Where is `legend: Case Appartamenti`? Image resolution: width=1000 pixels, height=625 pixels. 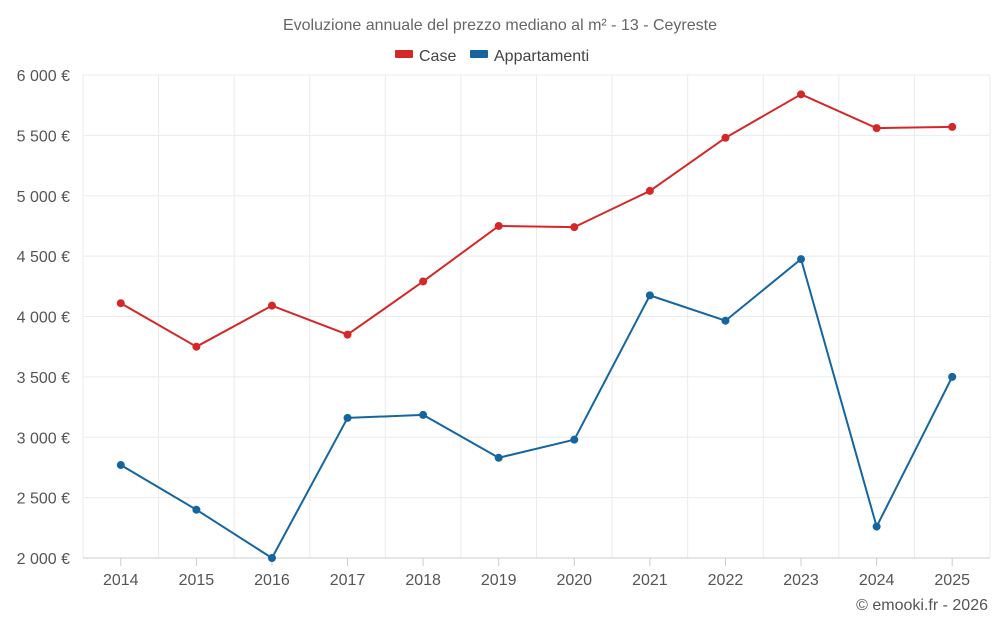 legend: Case Appartamenti is located at coordinates (492, 56).